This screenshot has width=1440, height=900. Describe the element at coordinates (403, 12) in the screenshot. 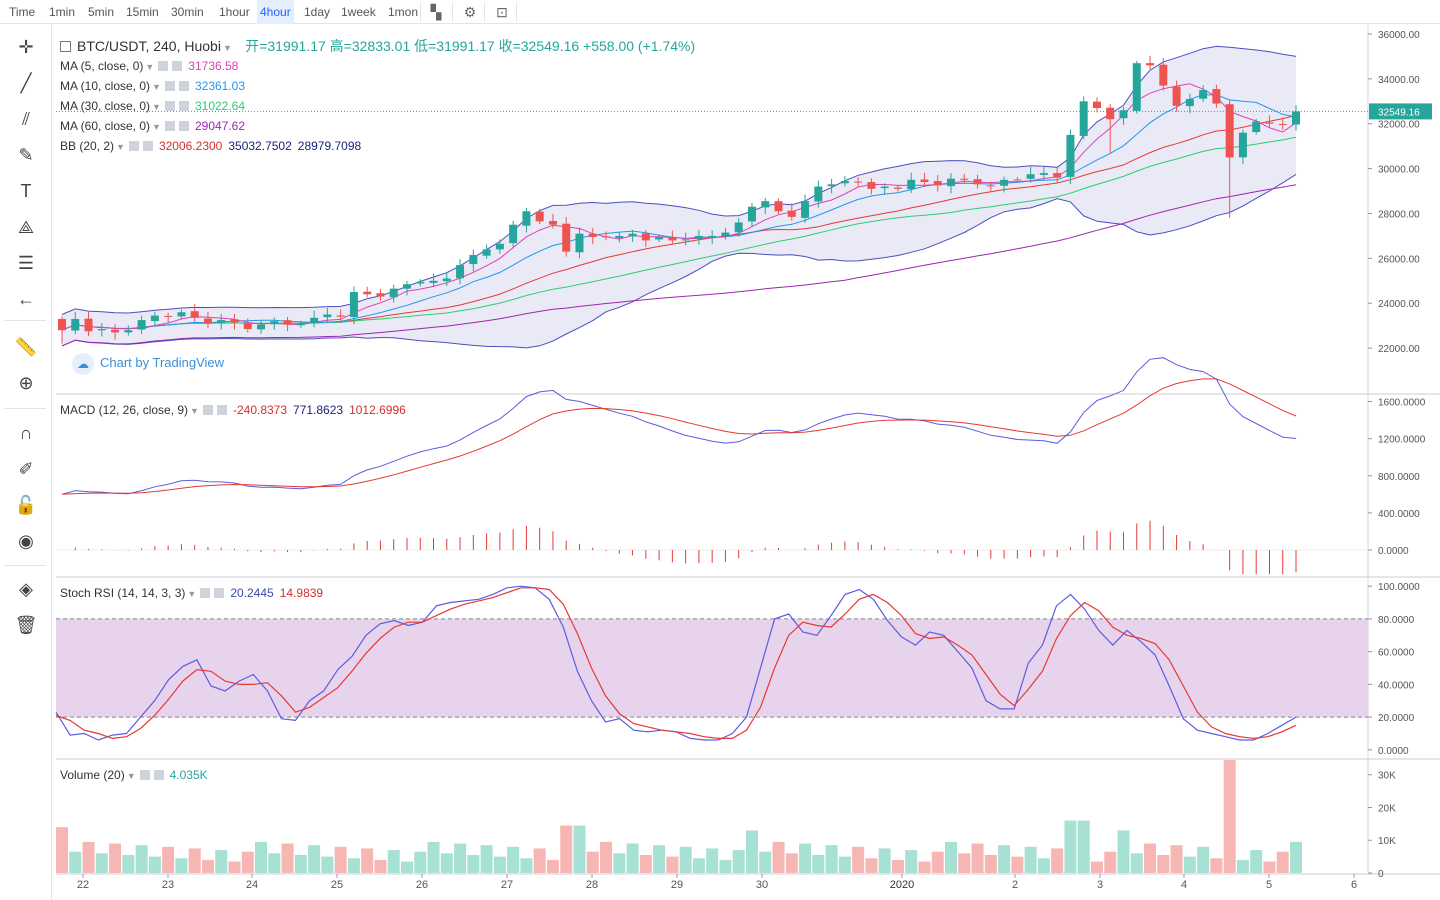

I see `timeframe-1mon: 1mon` at that location.